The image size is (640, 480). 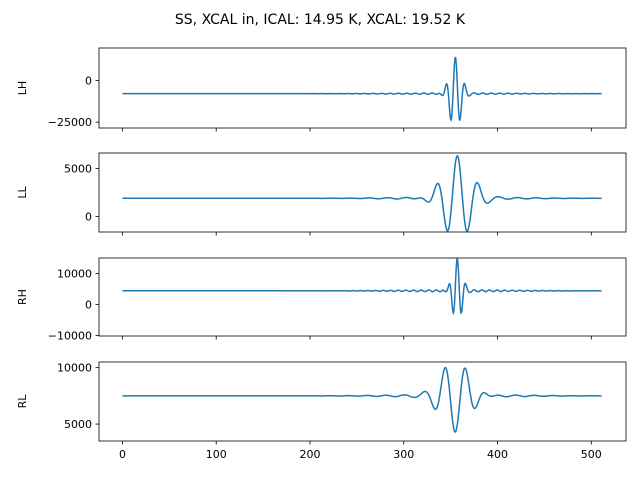 What do you see at coordinates (70, 335) in the screenshot?
I see `y-tick-label: −10000` at bounding box center [70, 335].